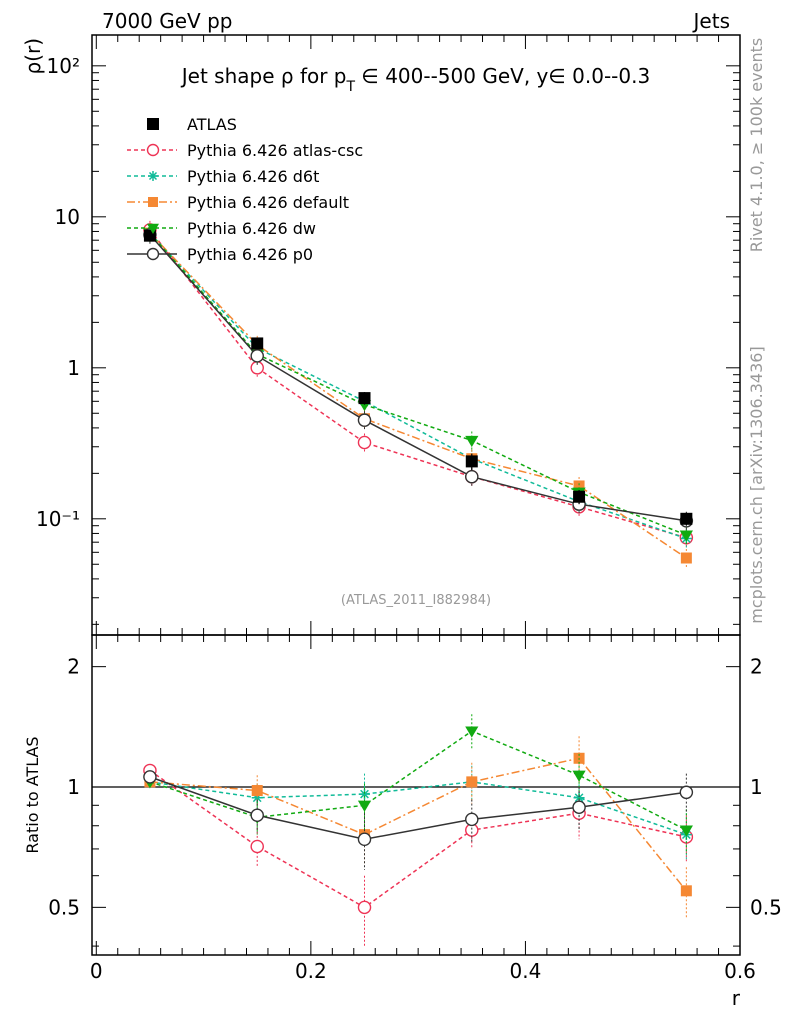 The height and width of the screenshot is (1024, 786). I want to click on legend-label: Pythia 6.426 p0, so click(250, 254).